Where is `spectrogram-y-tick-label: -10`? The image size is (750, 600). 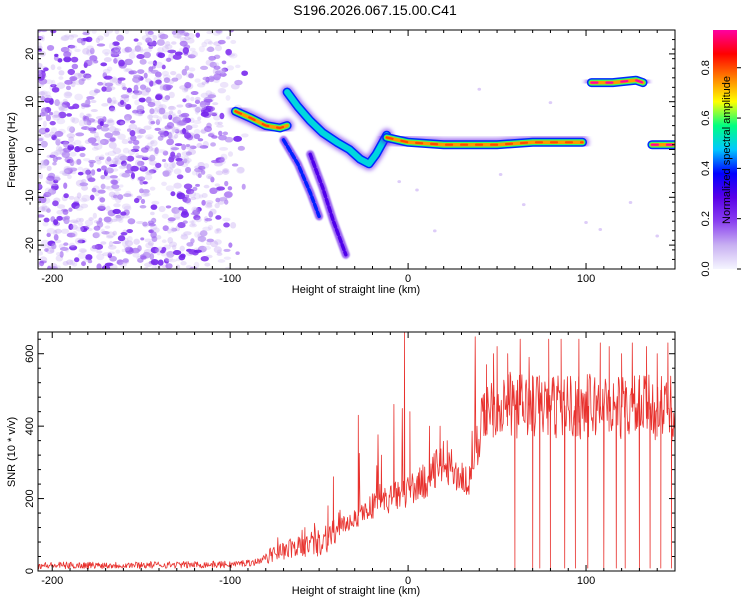 spectrogram-y-tick-label: -10 is located at coordinates (30, 197).